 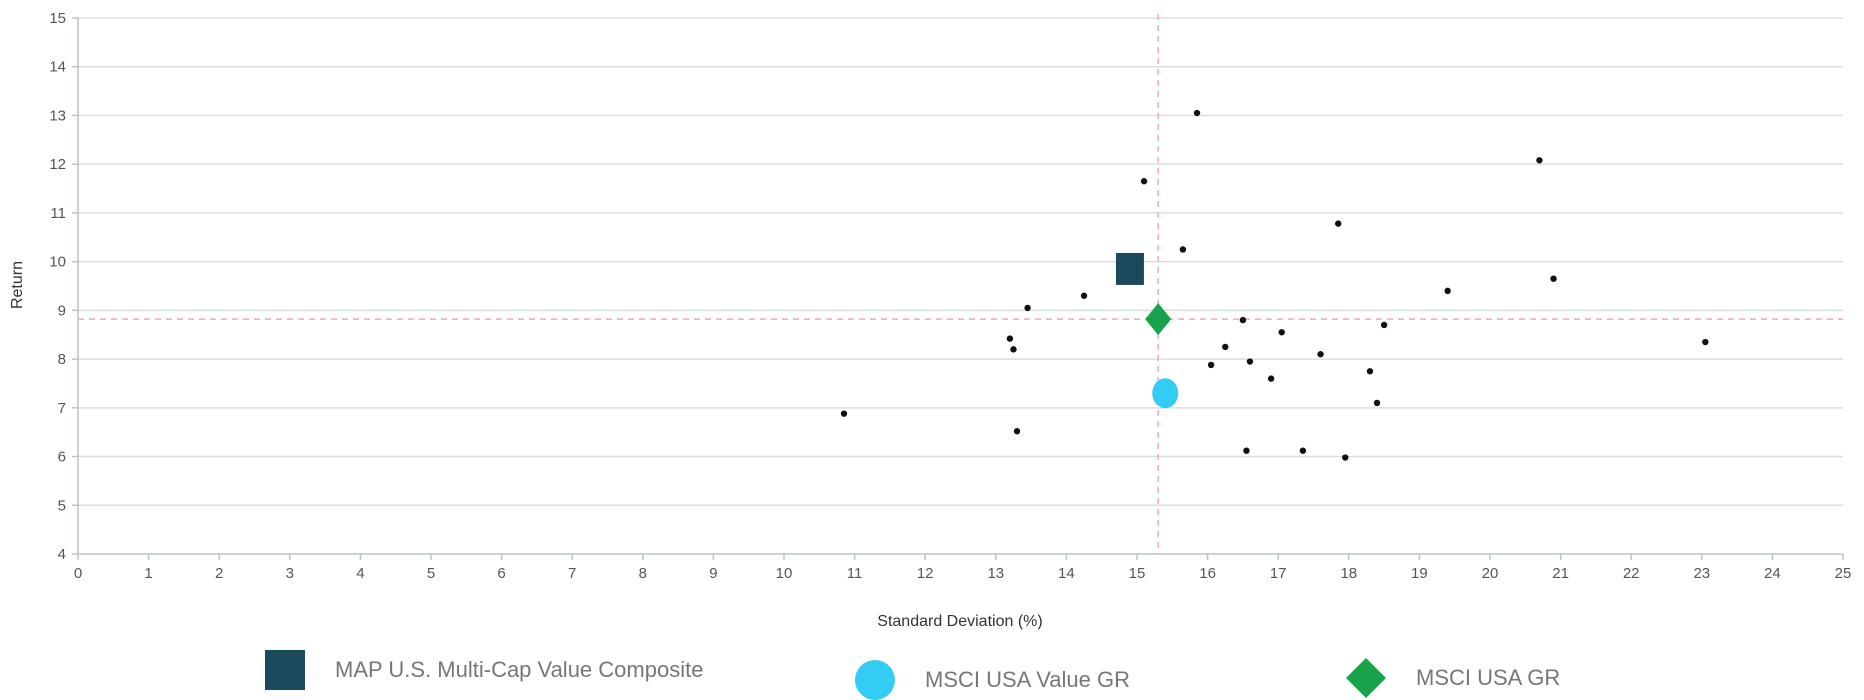 What do you see at coordinates (1348, 573) in the screenshot?
I see `x-tick-label: 18` at bounding box center [1348, 573].